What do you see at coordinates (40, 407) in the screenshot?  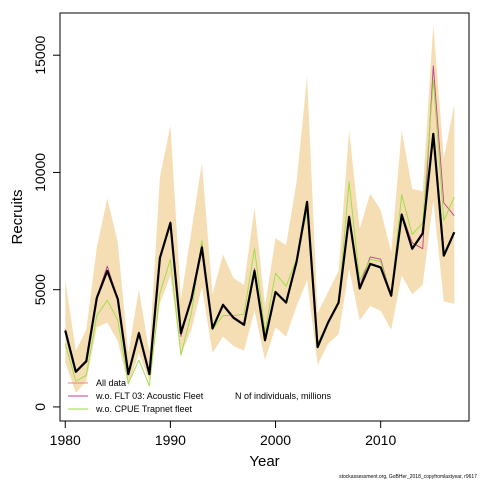 I see `y-tick-label-0: 0` at bounding box center [40, 407].